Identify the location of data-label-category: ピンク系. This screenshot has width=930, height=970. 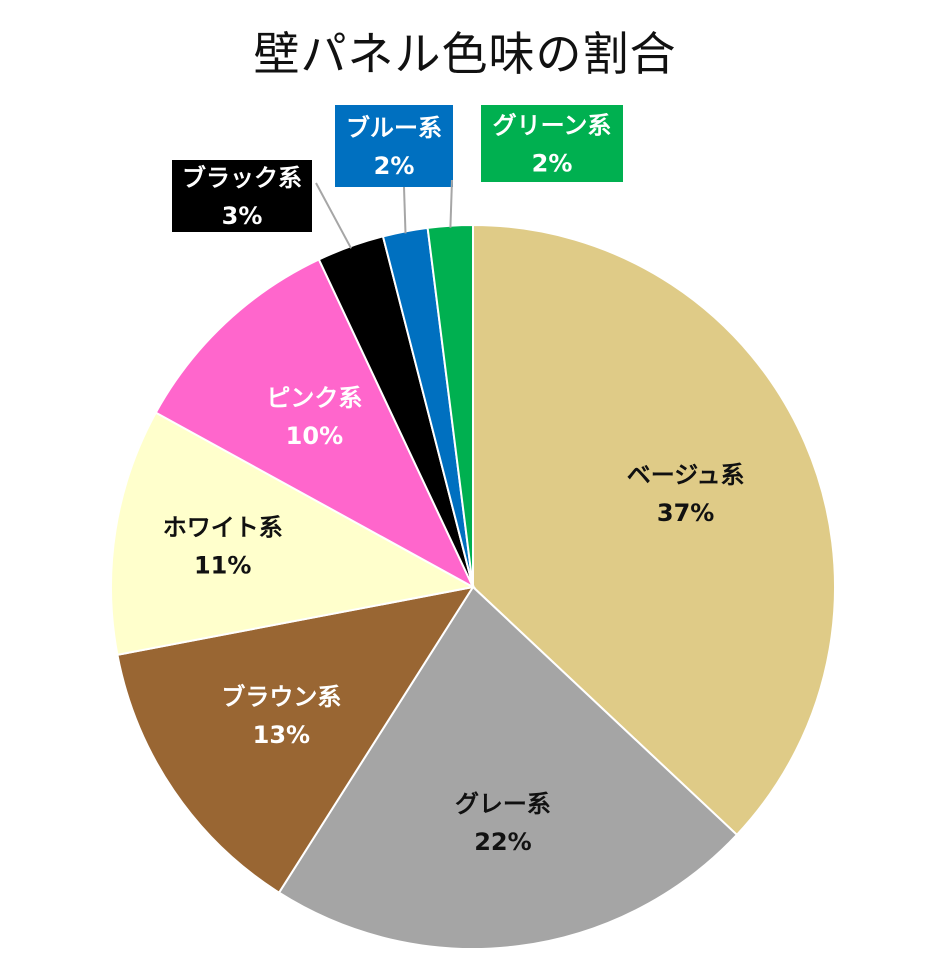
(314, 398).